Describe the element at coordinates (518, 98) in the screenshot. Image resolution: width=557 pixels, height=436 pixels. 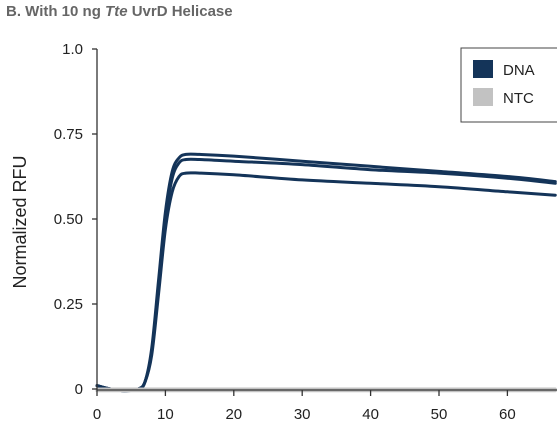
I see `legend-label-ntc: NTC` at that location.